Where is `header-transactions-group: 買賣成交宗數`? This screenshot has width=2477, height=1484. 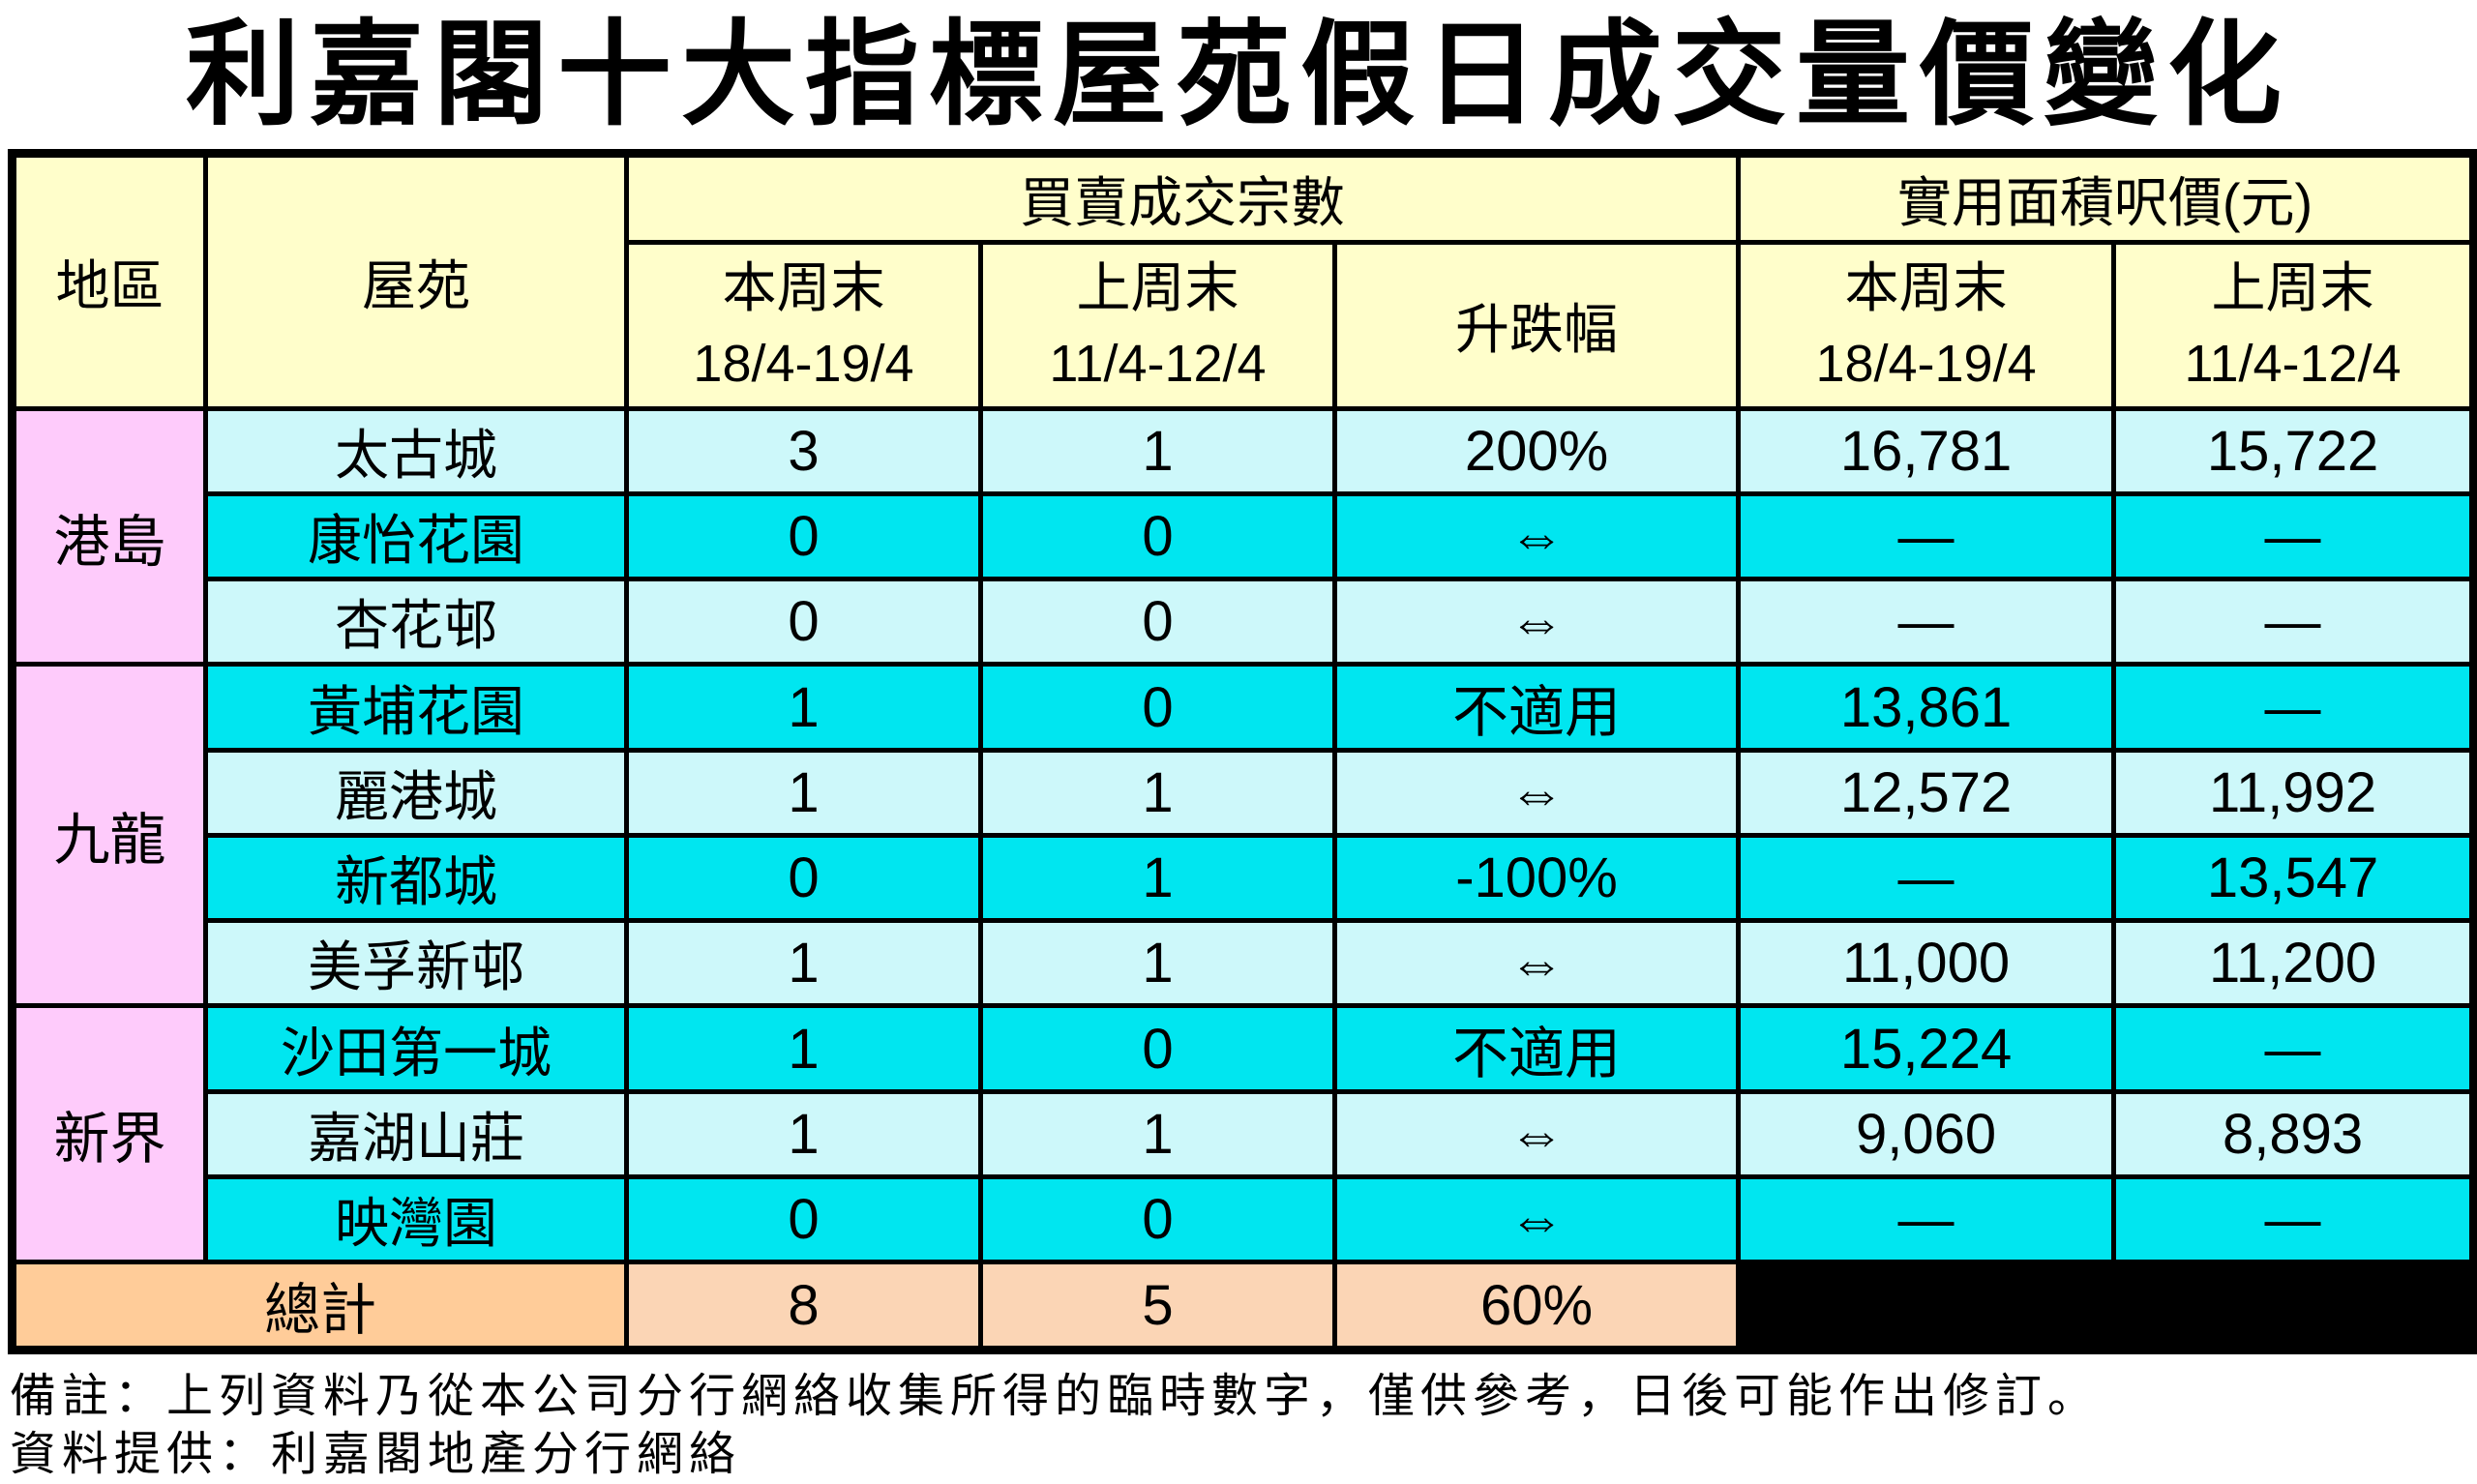 header-transactions-group: 買賣成交宗數 is located at coordinates (1182, 198).